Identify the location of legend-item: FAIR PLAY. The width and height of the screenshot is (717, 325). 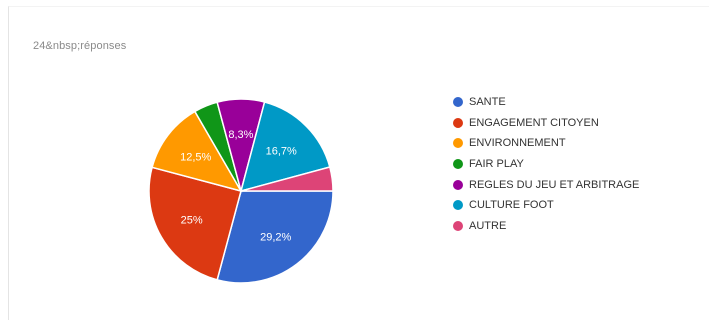
(546, 164).